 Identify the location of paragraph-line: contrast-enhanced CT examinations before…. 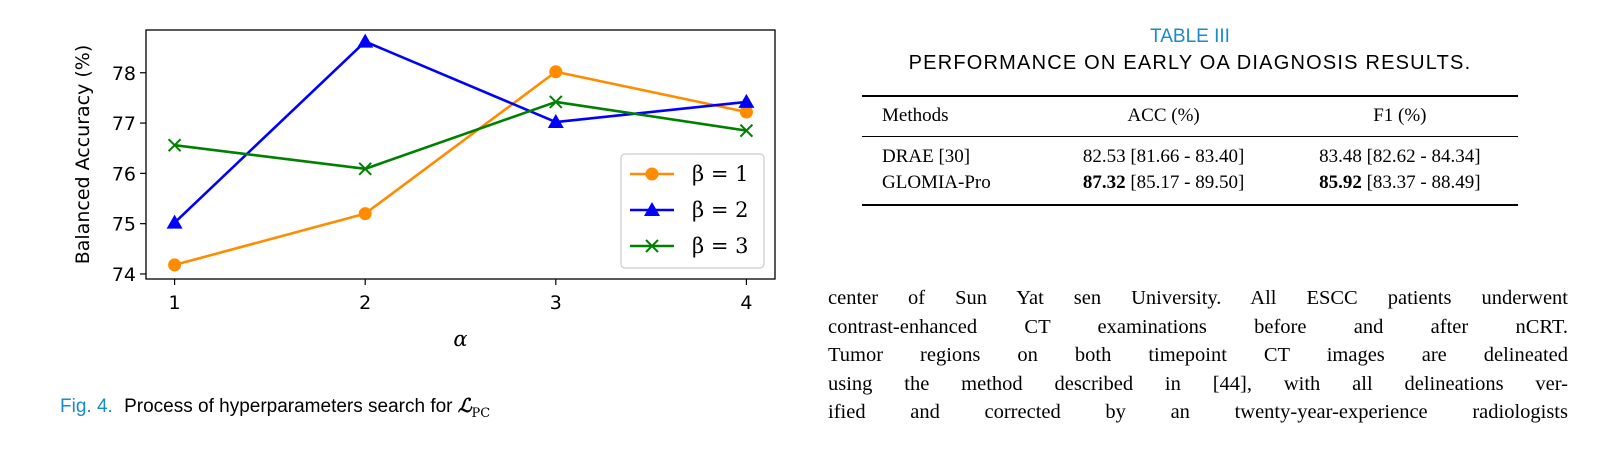
(1198, 326).